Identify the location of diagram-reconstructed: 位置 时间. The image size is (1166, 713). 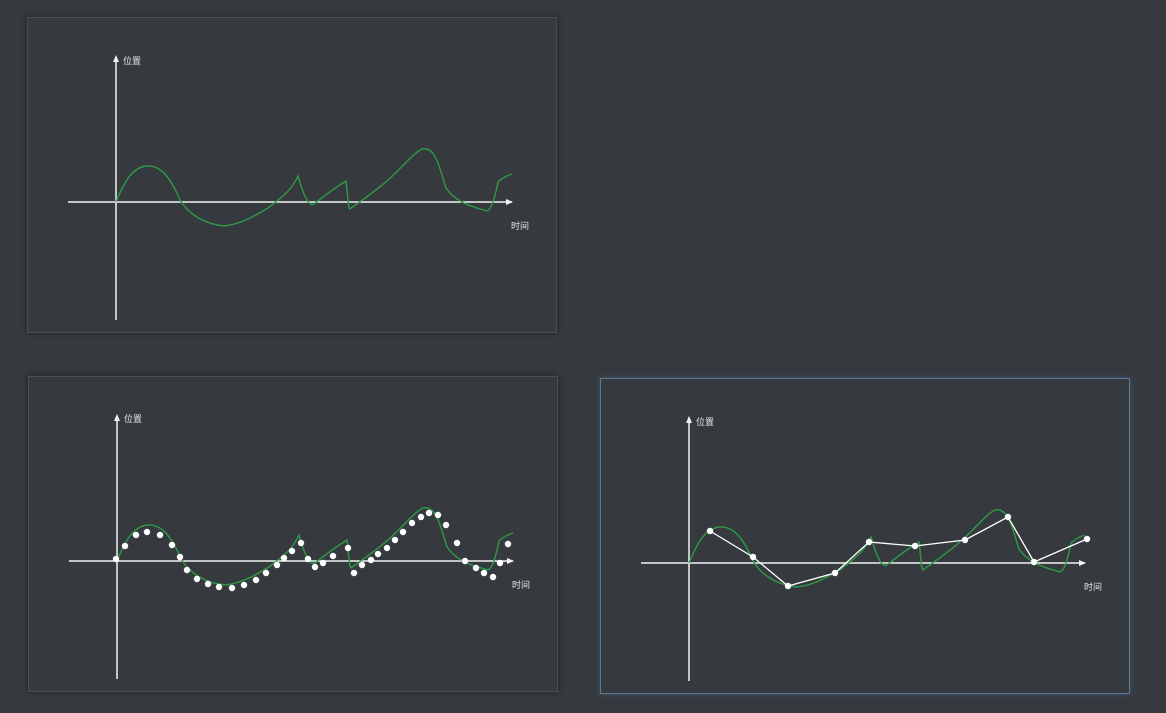
(871, 548).